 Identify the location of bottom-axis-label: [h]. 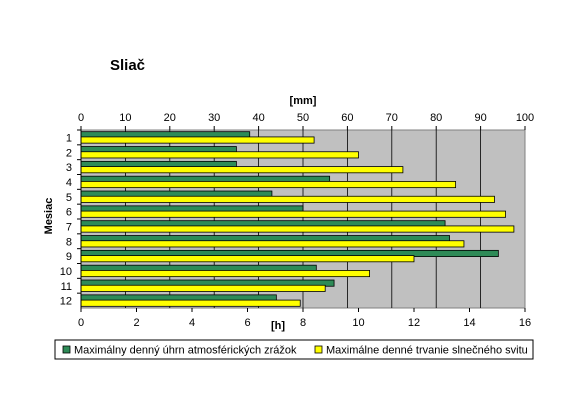
(278, 326).